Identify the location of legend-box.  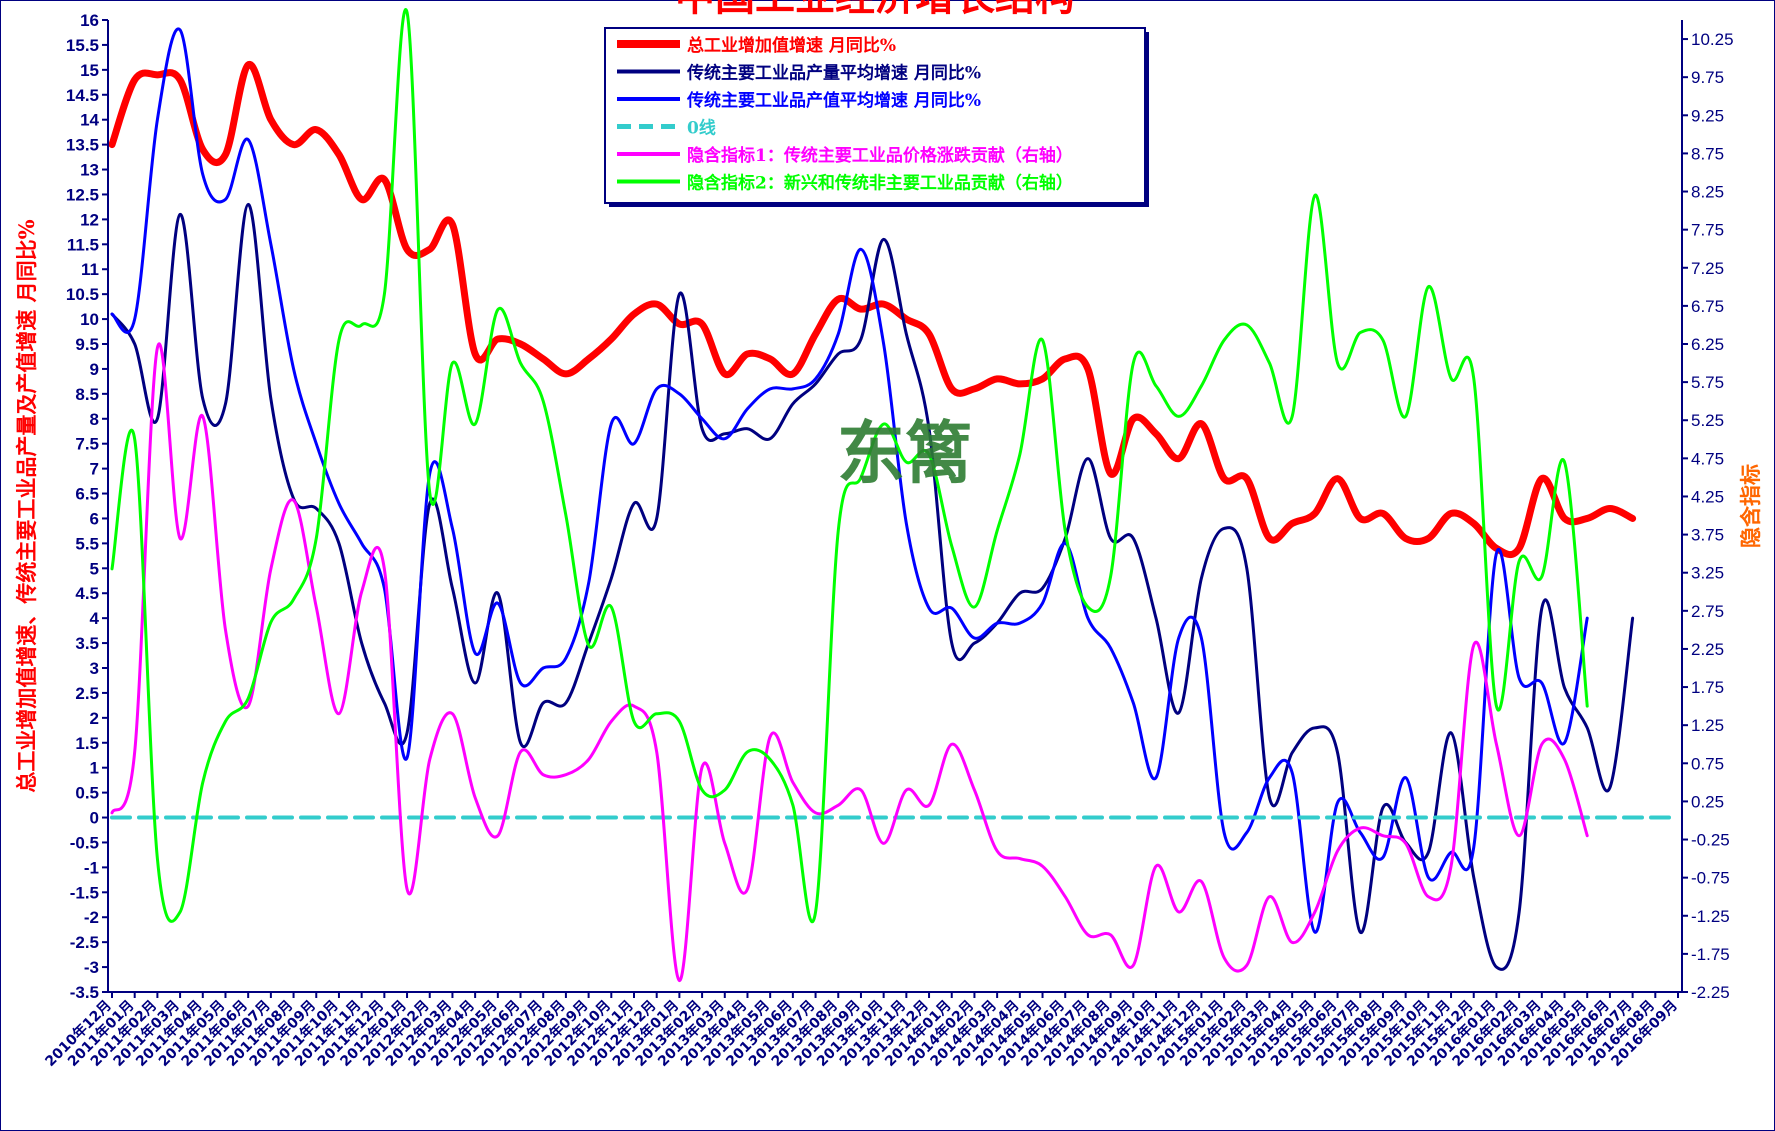
(875, 115).